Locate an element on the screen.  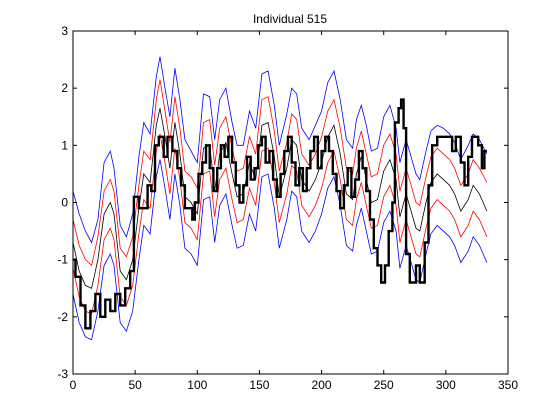
chart-title: Individual 515 is located at coordinates (290, 19).